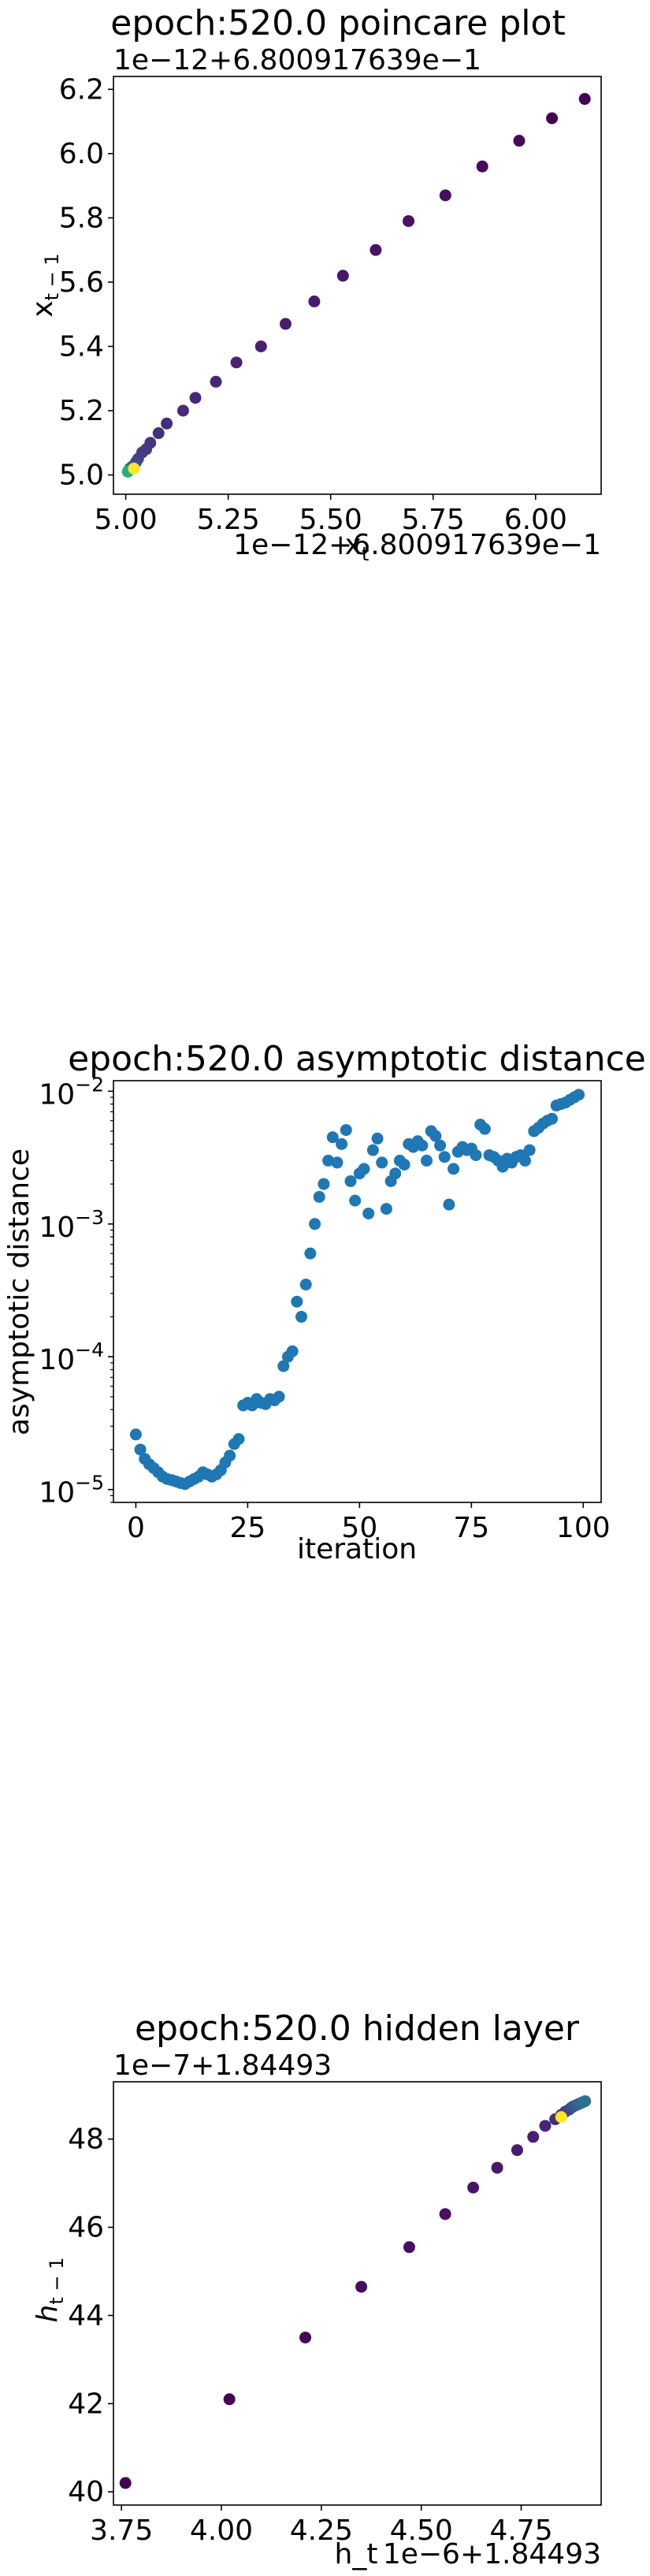  Describe the element at coordinates (421, 2531) in the screenshot. I see `hidden-x-tick-label: 4.50` at that location.